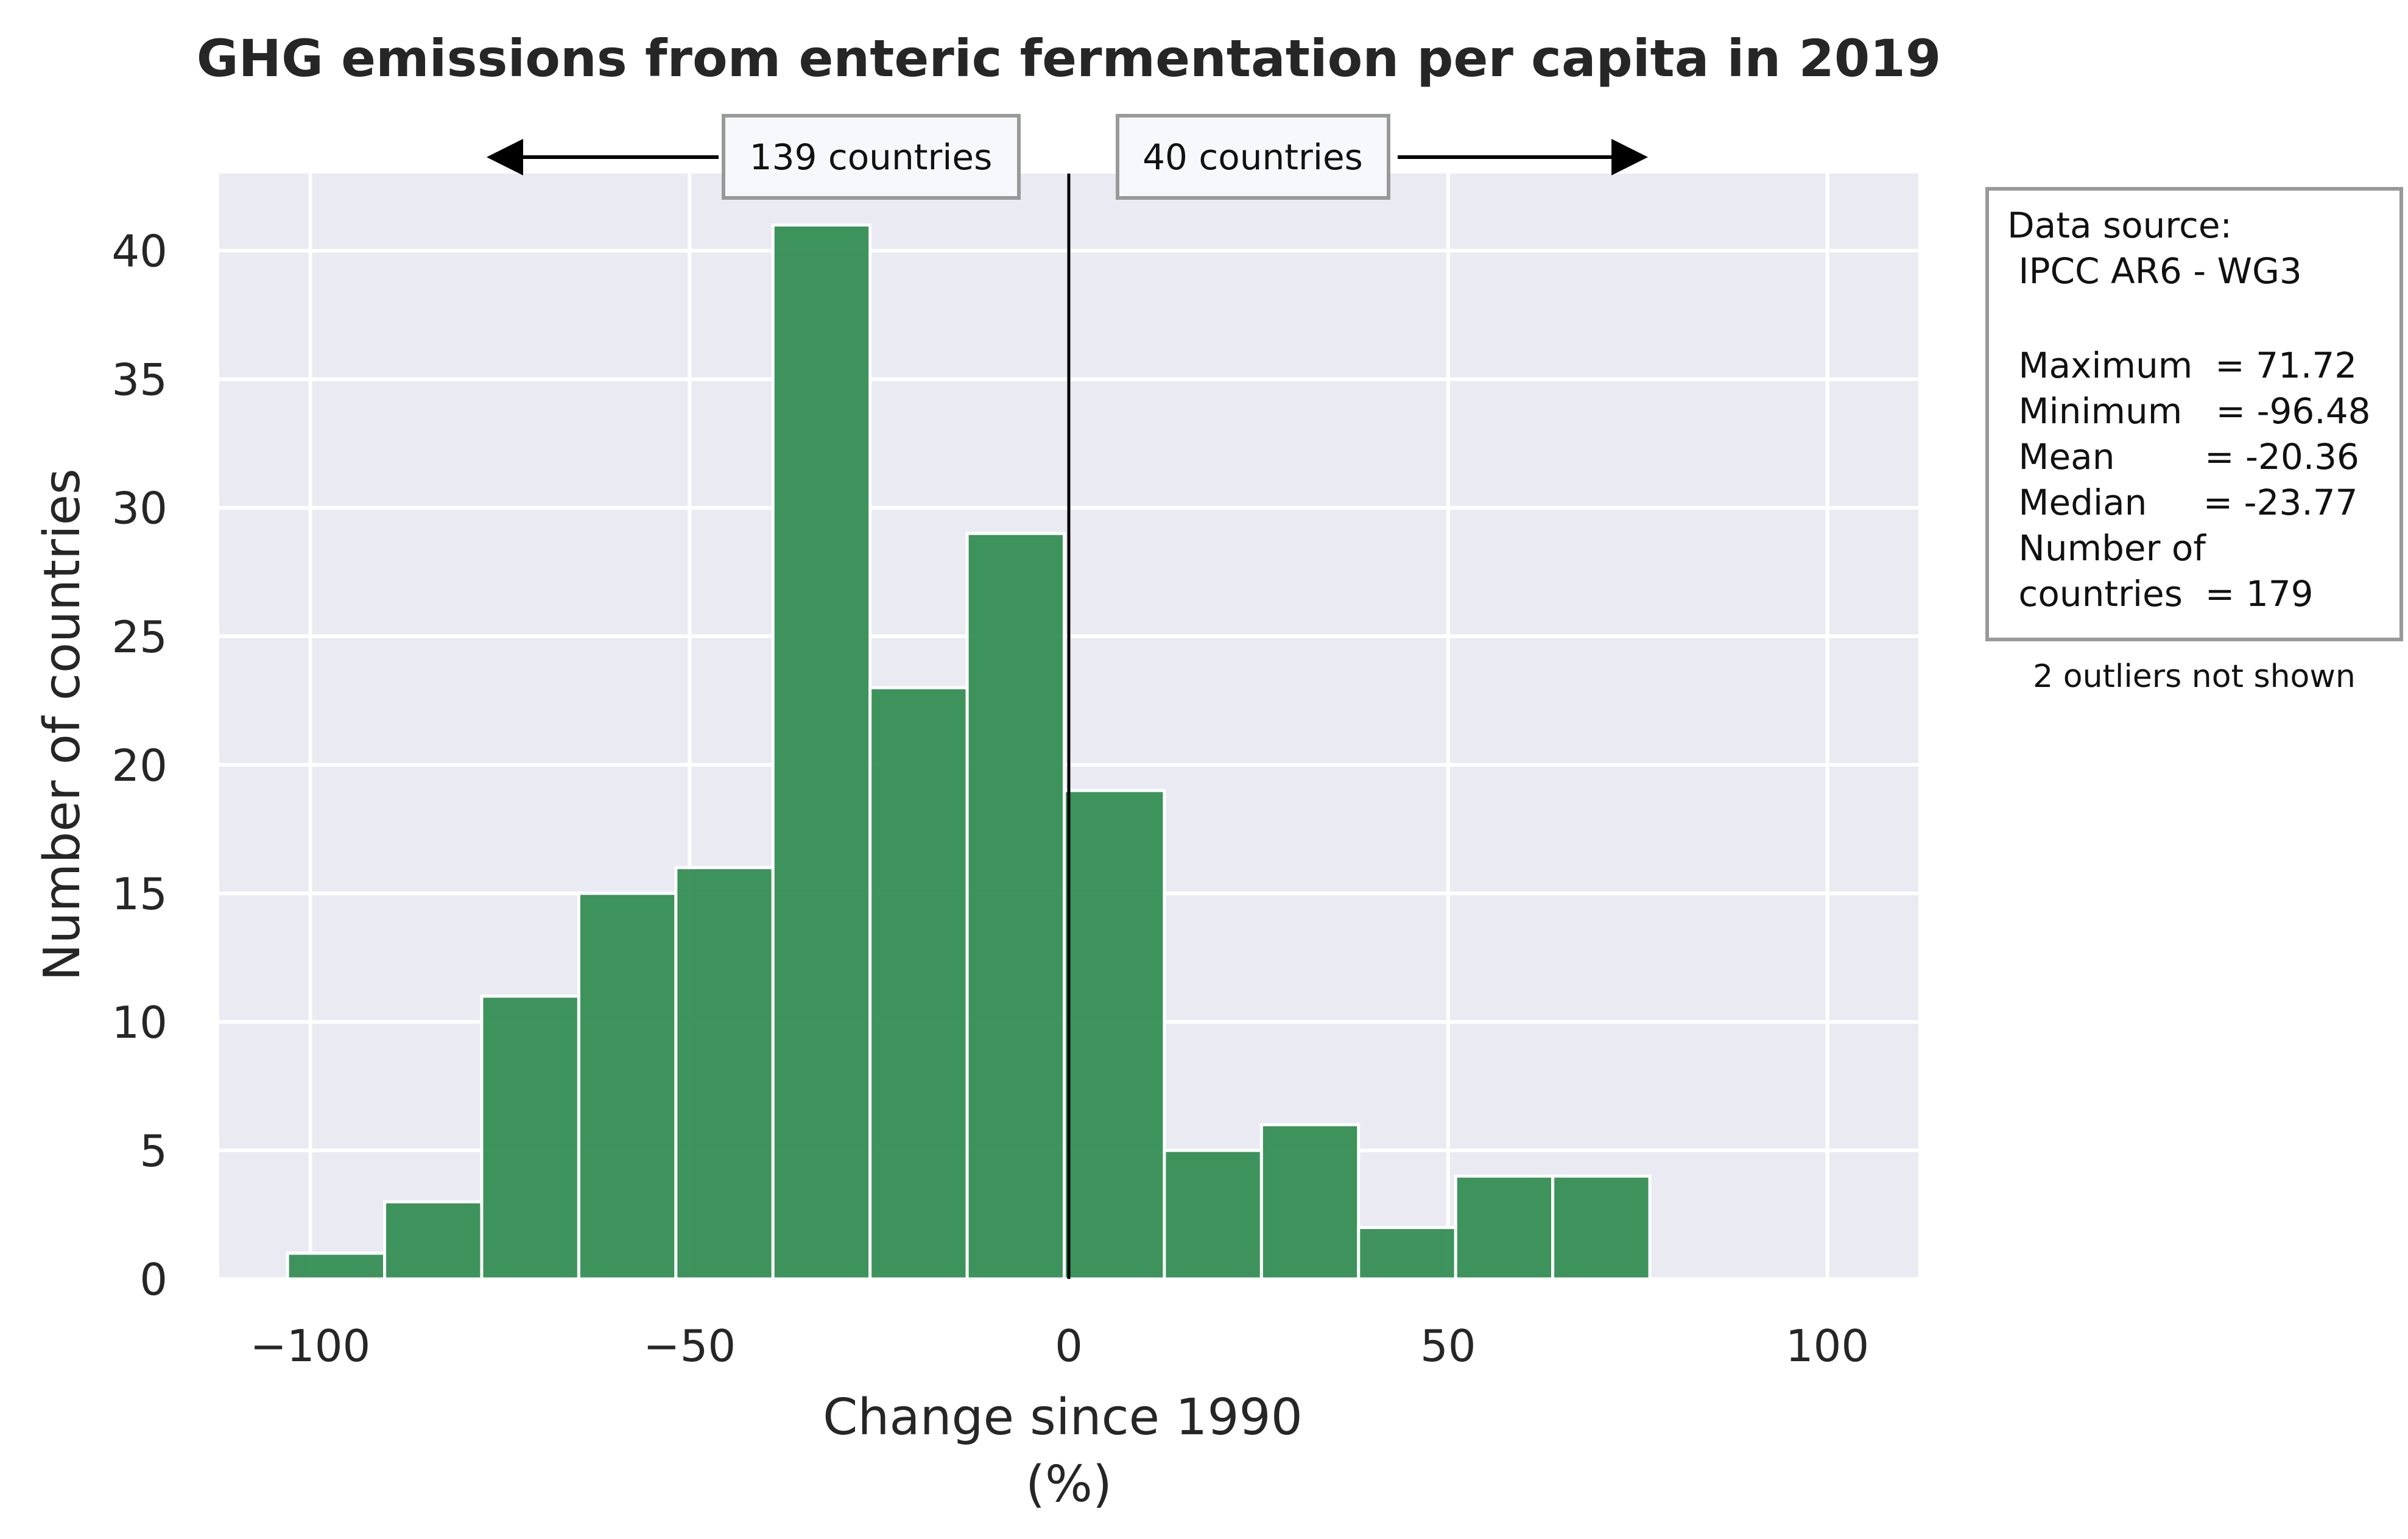  I want to click on x-tick-label: 100, so click(1827, 1346).